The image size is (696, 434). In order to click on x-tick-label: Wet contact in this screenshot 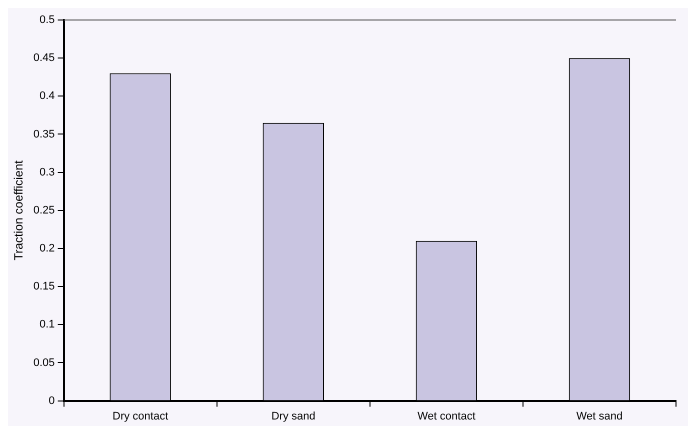, I will do `click(446, 416)`.